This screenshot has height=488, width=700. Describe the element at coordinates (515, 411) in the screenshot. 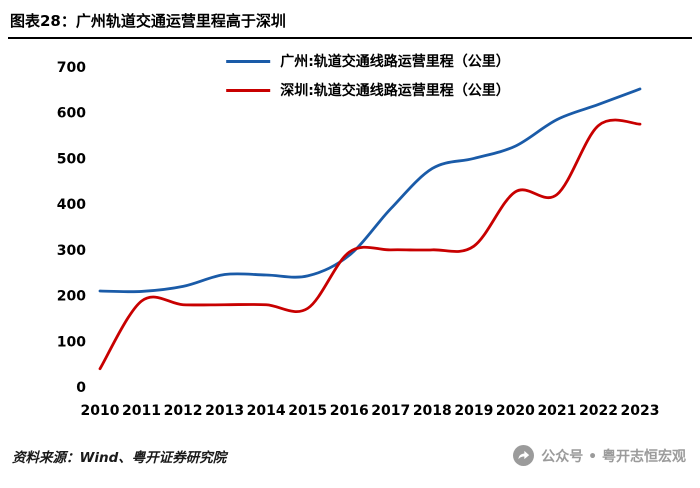

I see `x-tick-label: 2020` at that location.